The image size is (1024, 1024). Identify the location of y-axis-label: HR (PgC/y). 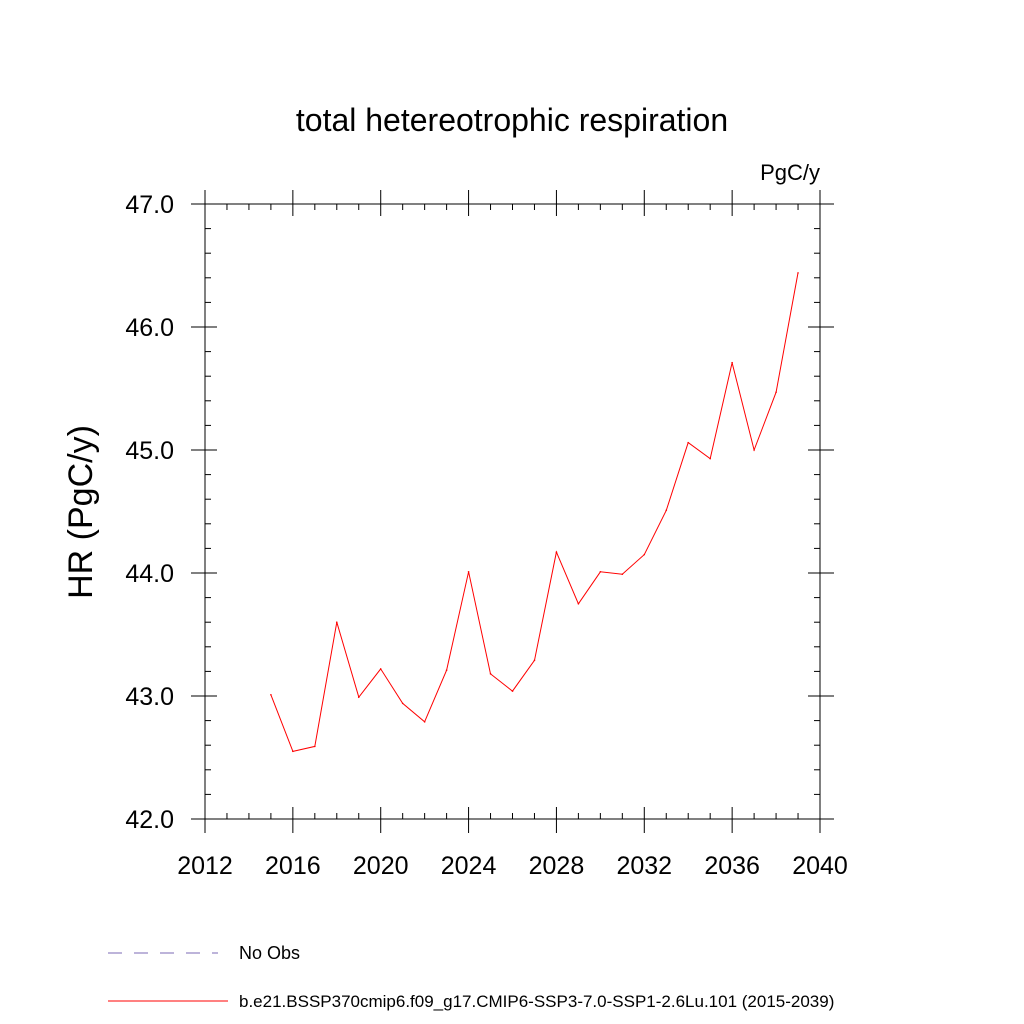
(81, 512).